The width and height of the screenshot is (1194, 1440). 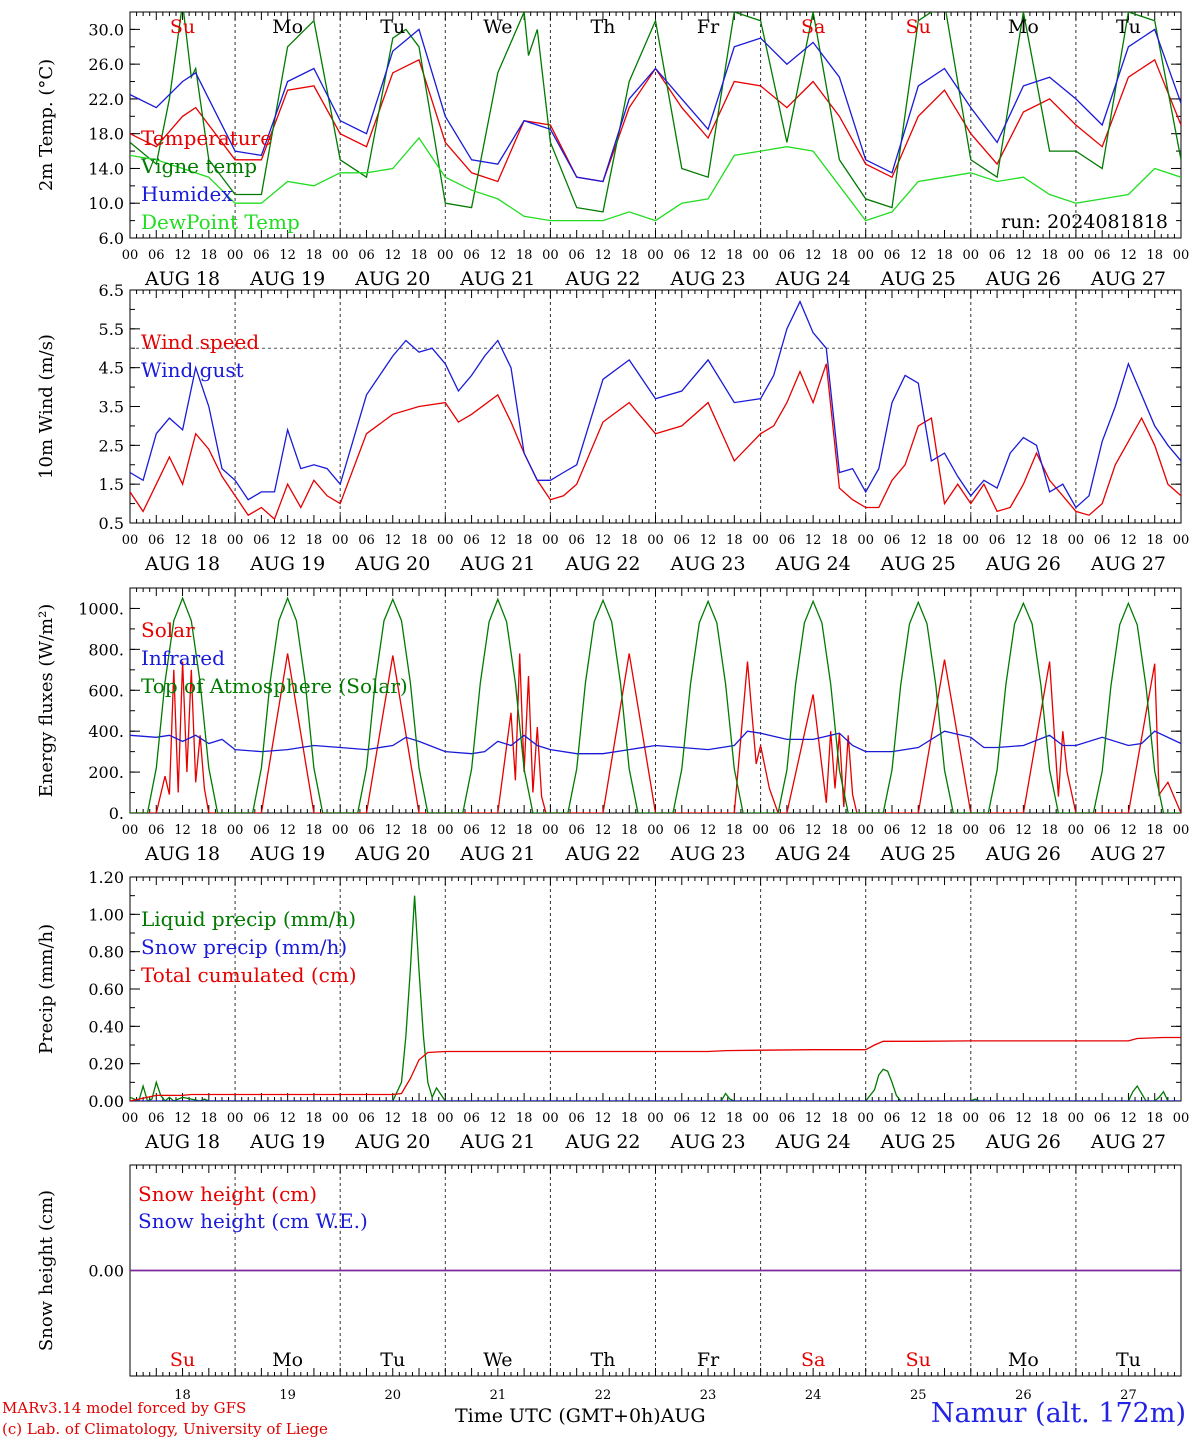 What do you see at coordinates (116, 813) in the screenshot?
I see `y-tick-label: 0.` at bounding box center [116, 813].